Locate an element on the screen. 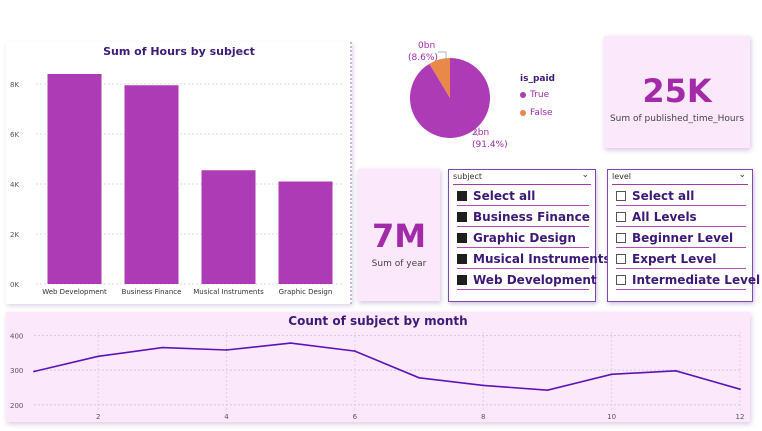  x-tick-label: 8 is located at coordinates (483, 417).